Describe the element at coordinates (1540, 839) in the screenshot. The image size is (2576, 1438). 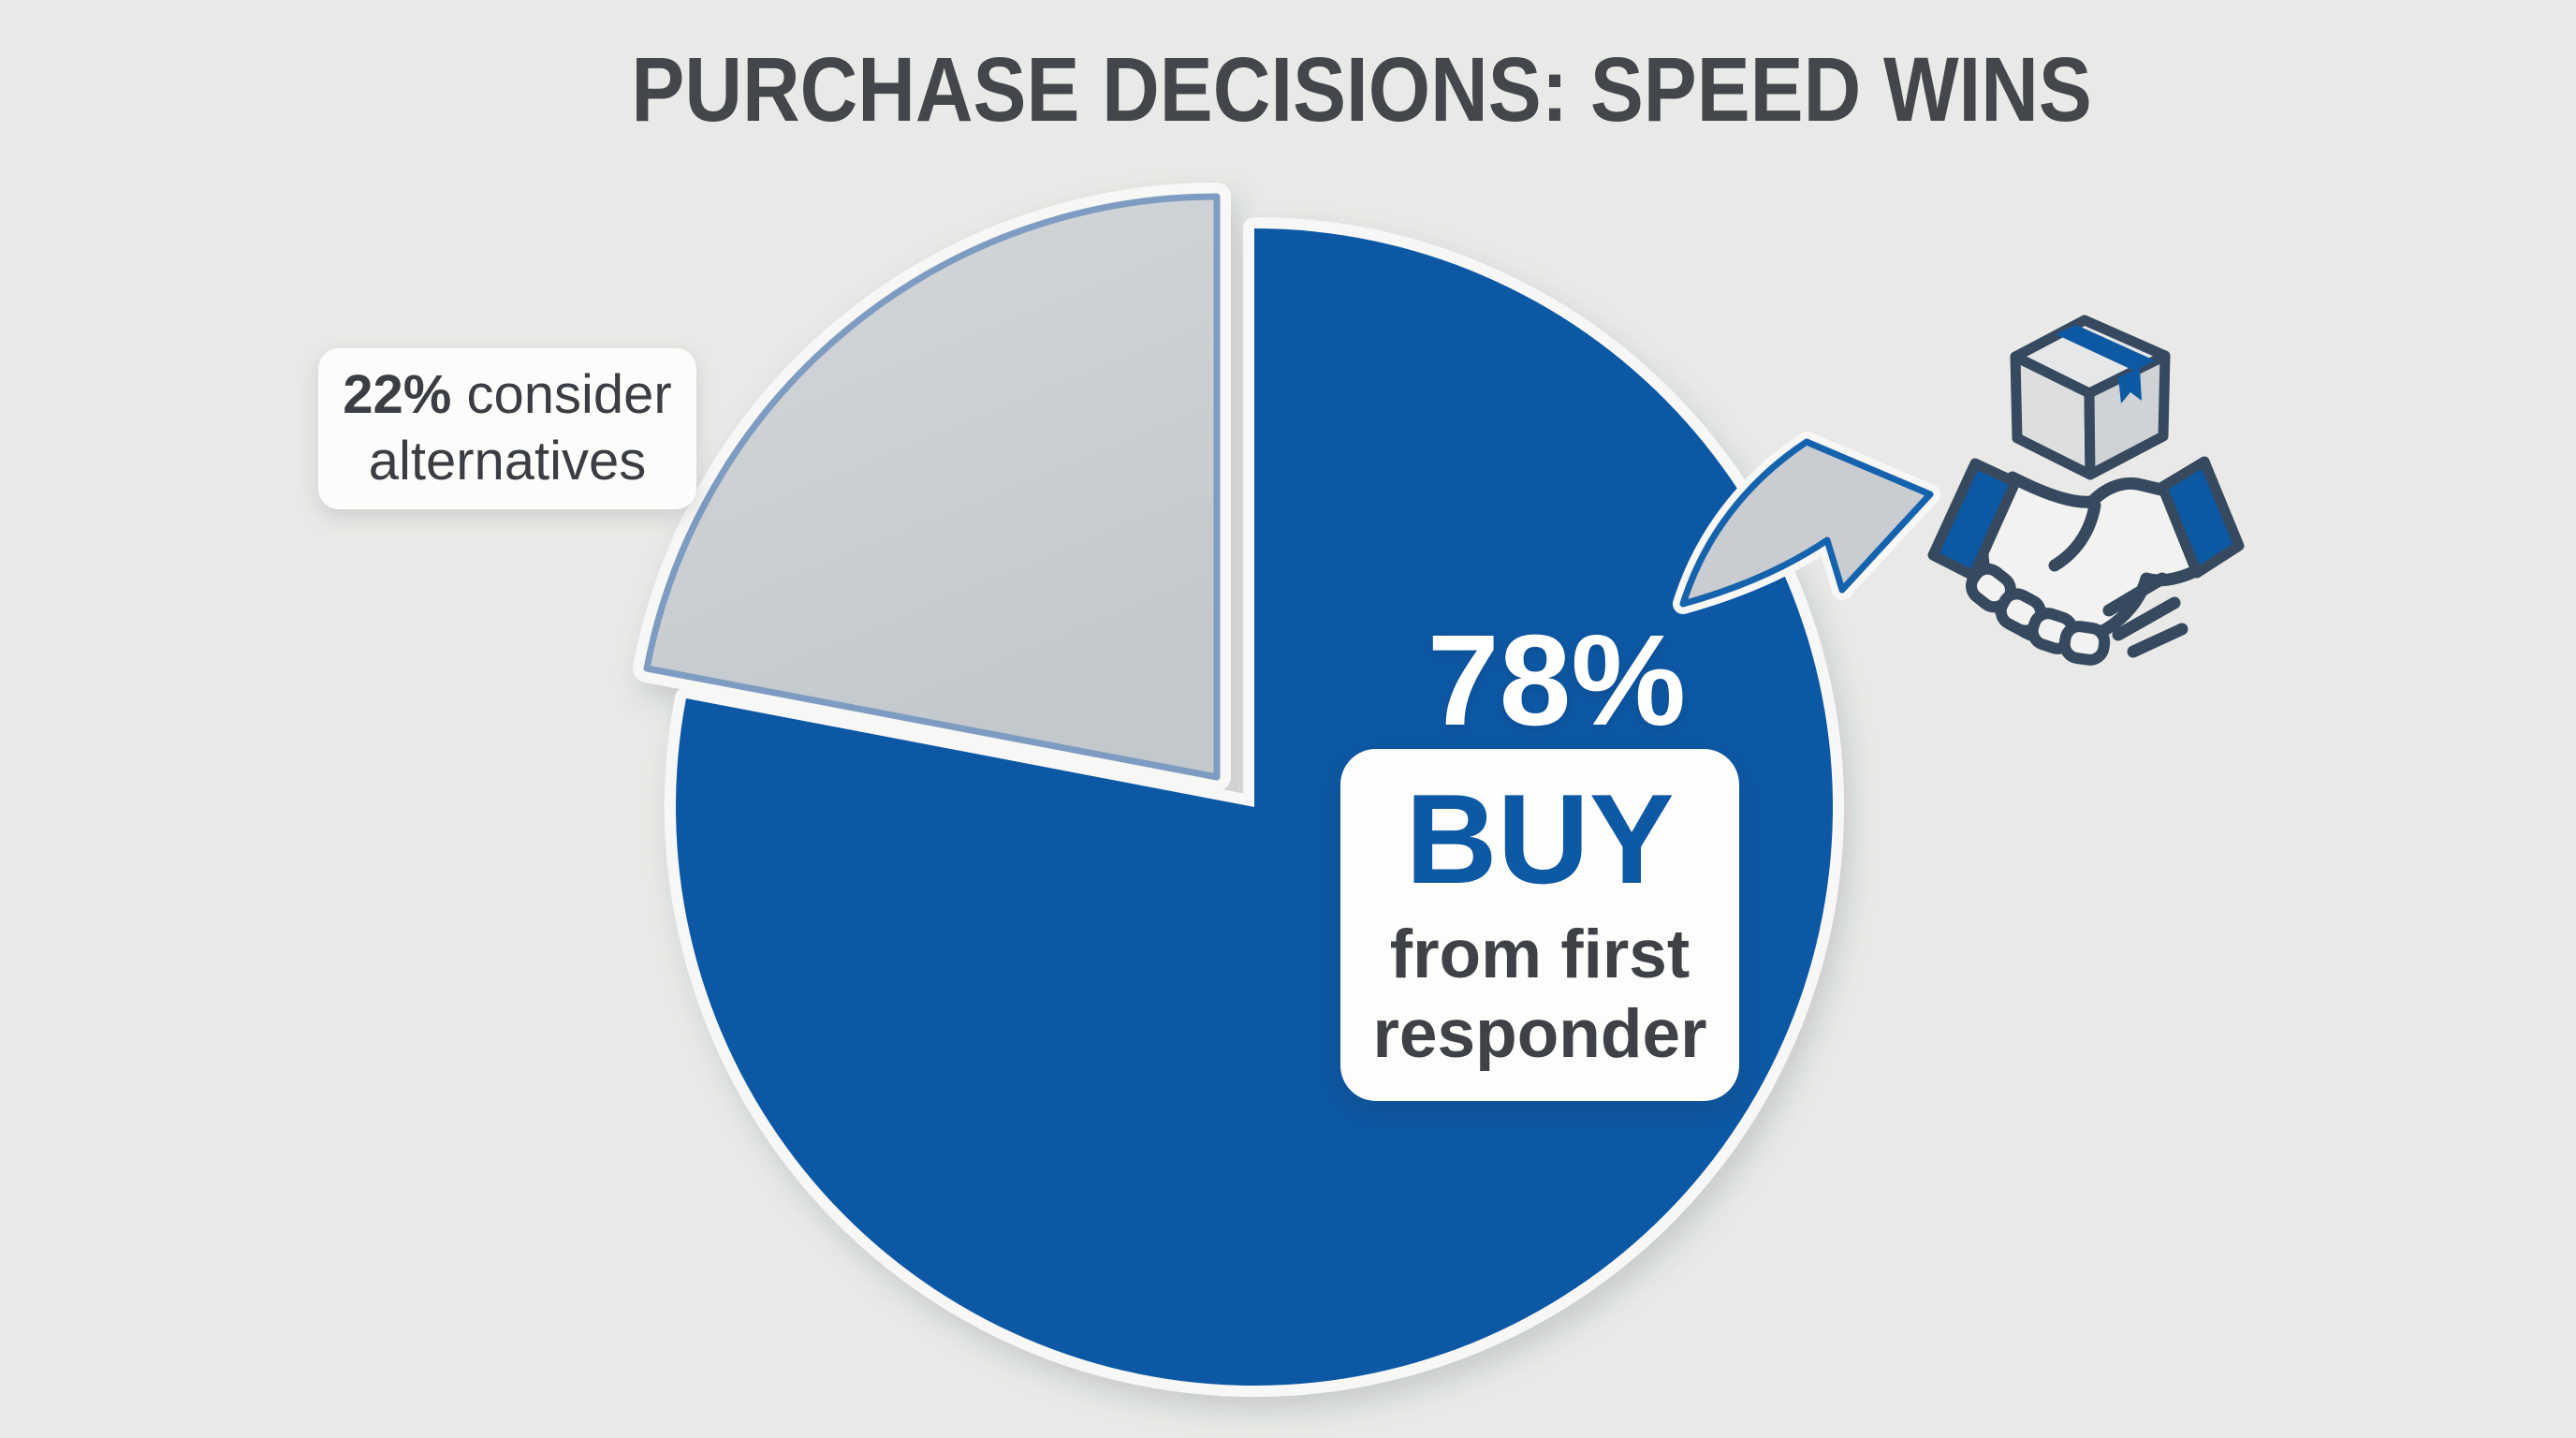
I see `buy-word: BUY` at that location.